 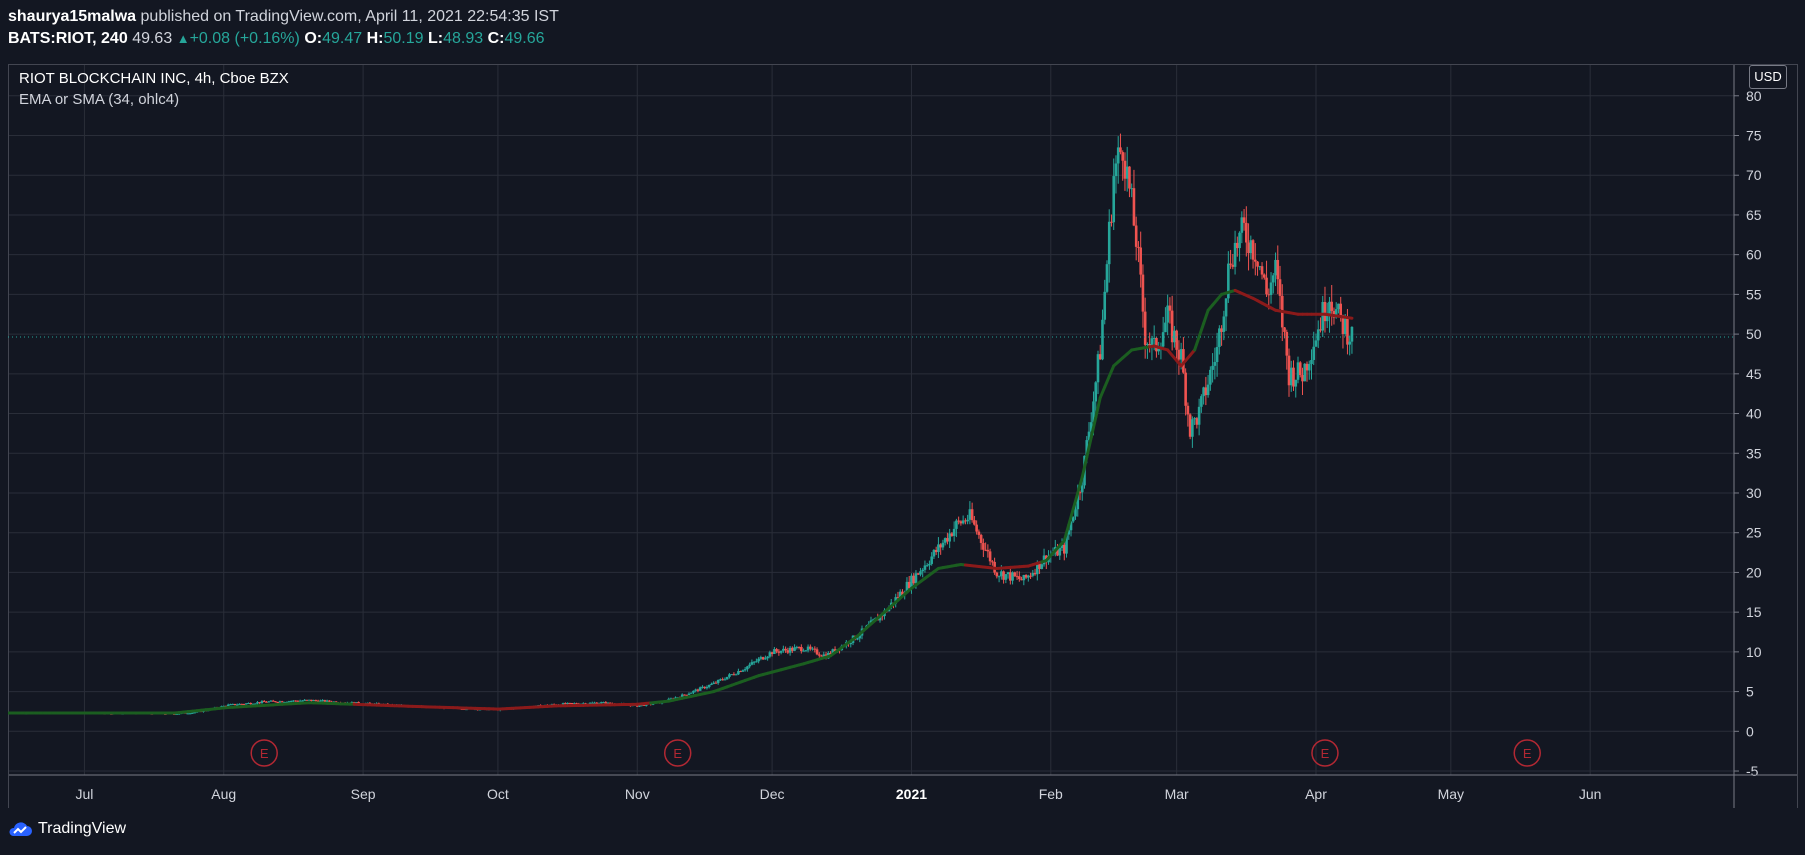 What do you see at coordinates (1754, 135) in the screenshot?
I see `y-tick-label: 75` at bounding box center [1754, 135].